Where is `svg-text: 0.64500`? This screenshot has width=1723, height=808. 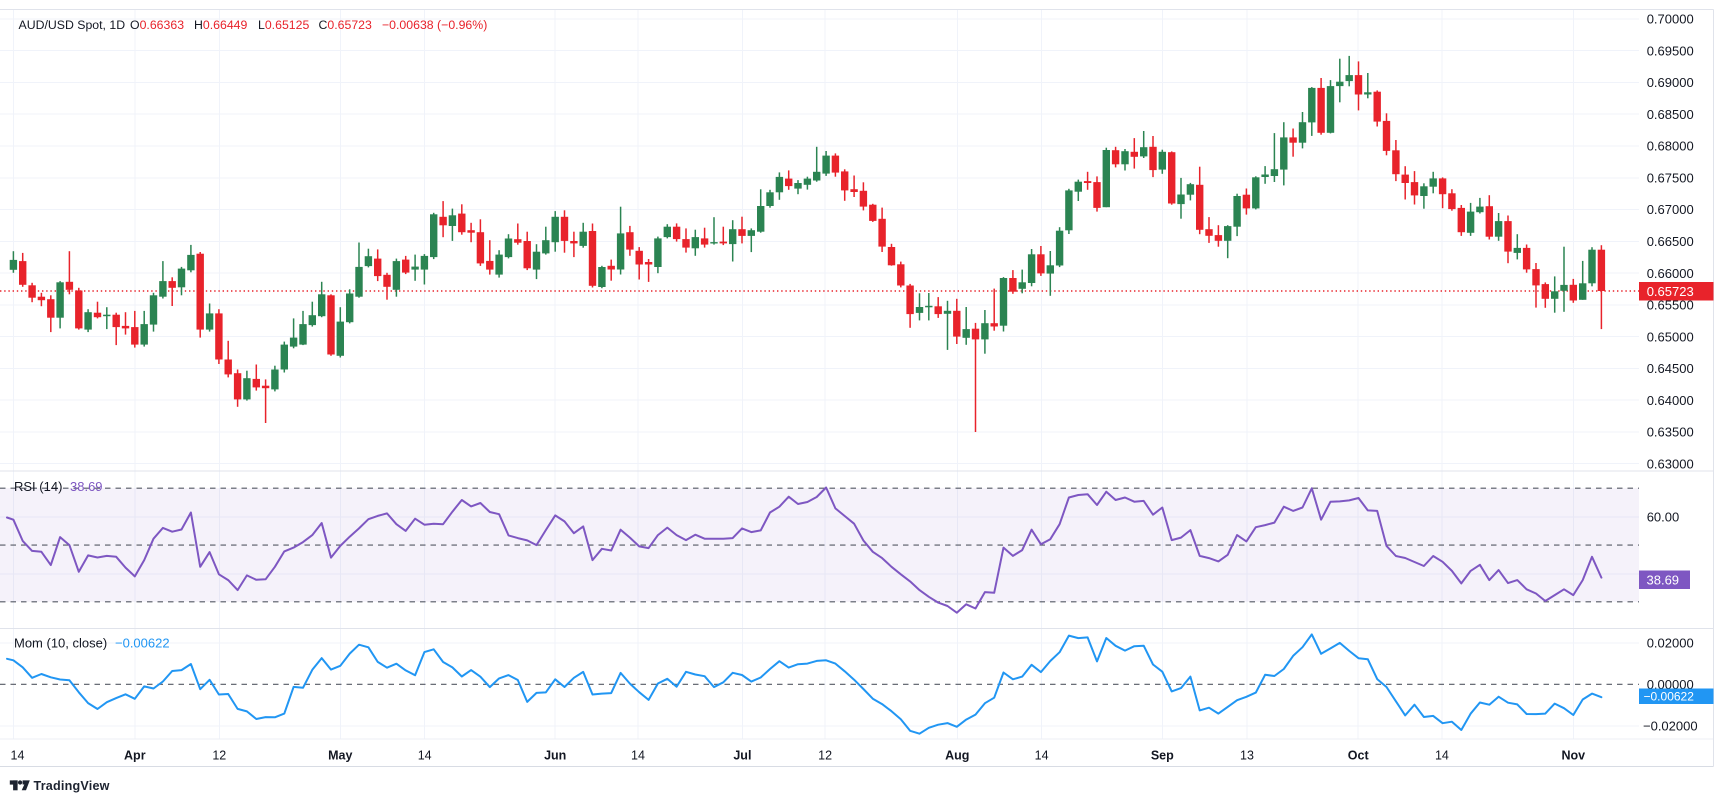
svg-text: 0.64500 is located at coordinates (1670, 368).